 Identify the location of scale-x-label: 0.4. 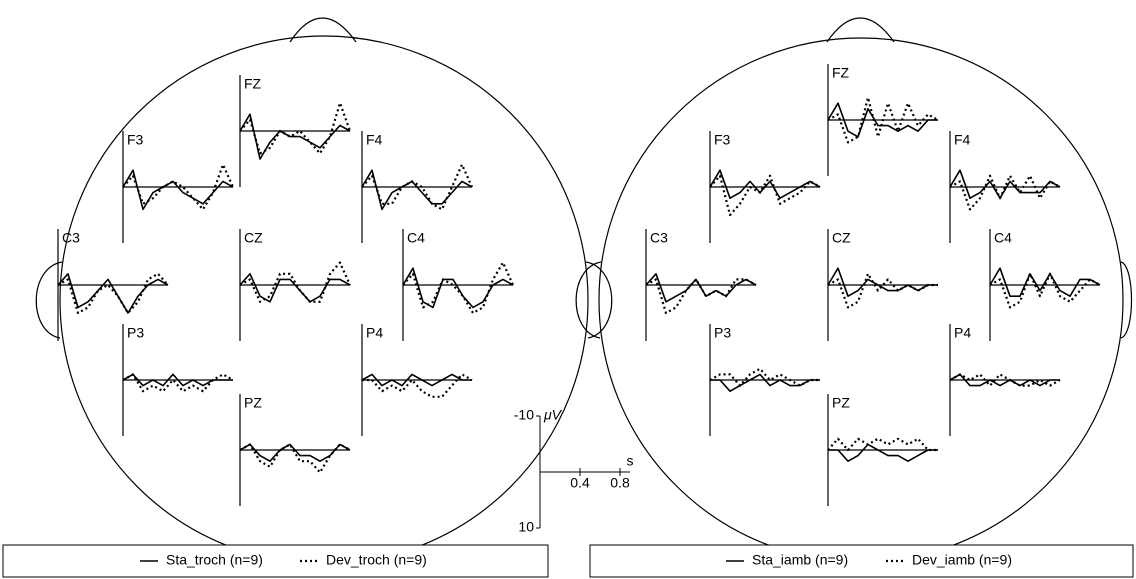
(580, 483).